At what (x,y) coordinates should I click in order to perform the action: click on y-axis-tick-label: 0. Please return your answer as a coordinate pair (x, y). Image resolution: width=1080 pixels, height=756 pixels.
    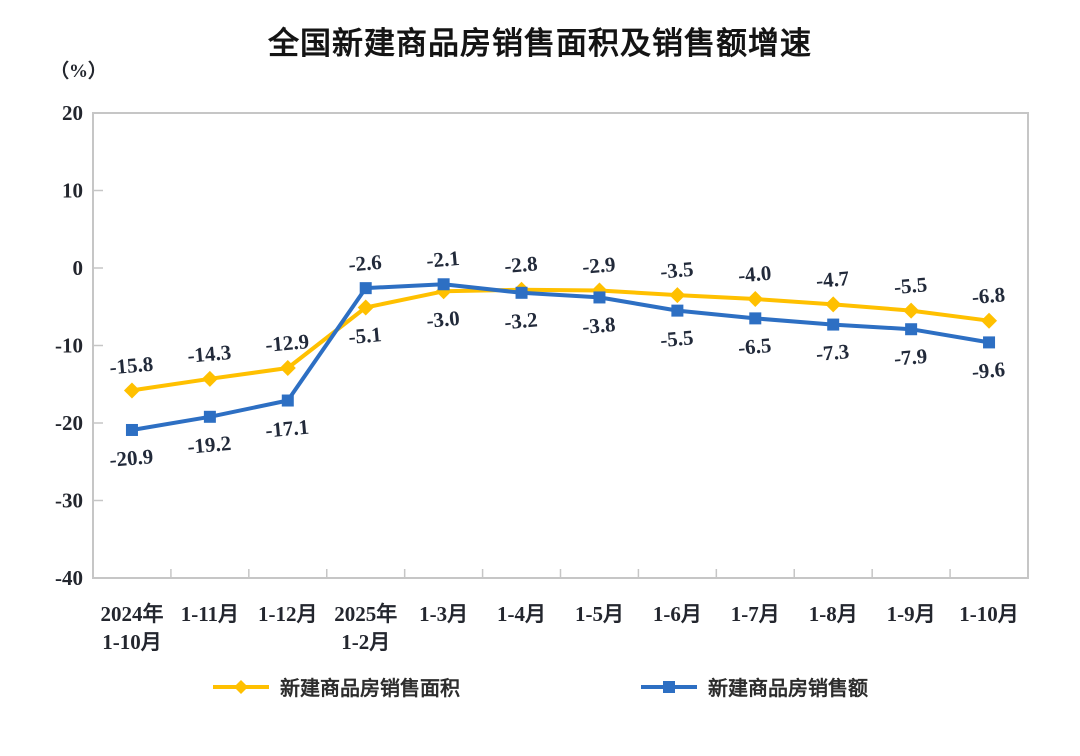
    Looking at the image, I should click on (78, 268).